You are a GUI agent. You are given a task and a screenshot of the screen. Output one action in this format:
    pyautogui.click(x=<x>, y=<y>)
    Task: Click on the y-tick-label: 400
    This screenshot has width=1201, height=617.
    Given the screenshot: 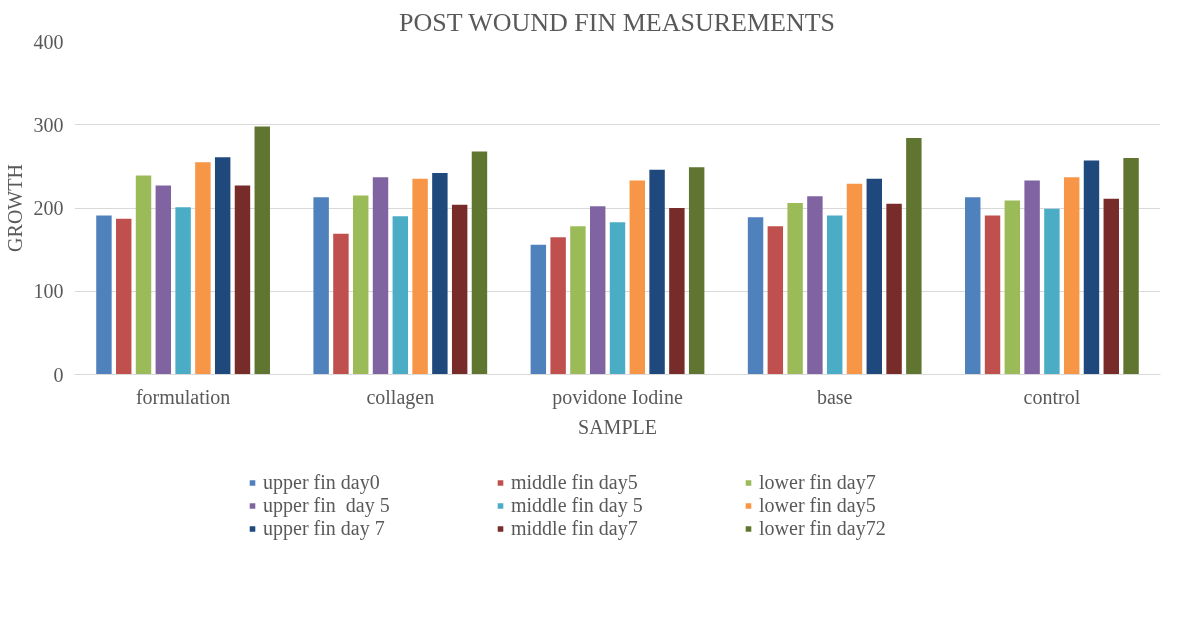 What is the action you would take?
    pyautogui.click(x=48, y=41)
    